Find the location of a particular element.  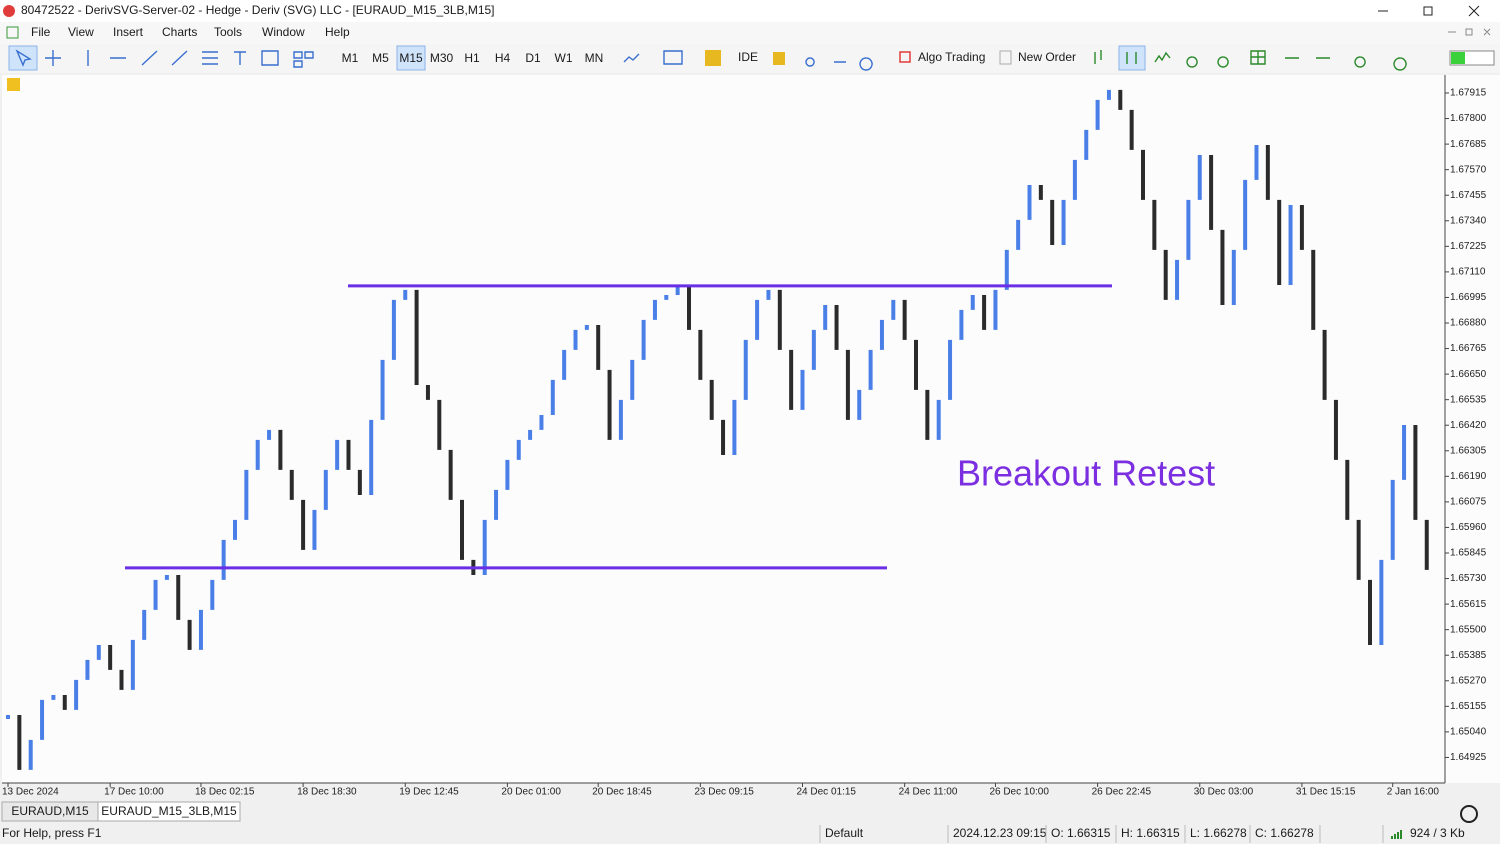

drawing-tools is located at coordinates (179, 59).